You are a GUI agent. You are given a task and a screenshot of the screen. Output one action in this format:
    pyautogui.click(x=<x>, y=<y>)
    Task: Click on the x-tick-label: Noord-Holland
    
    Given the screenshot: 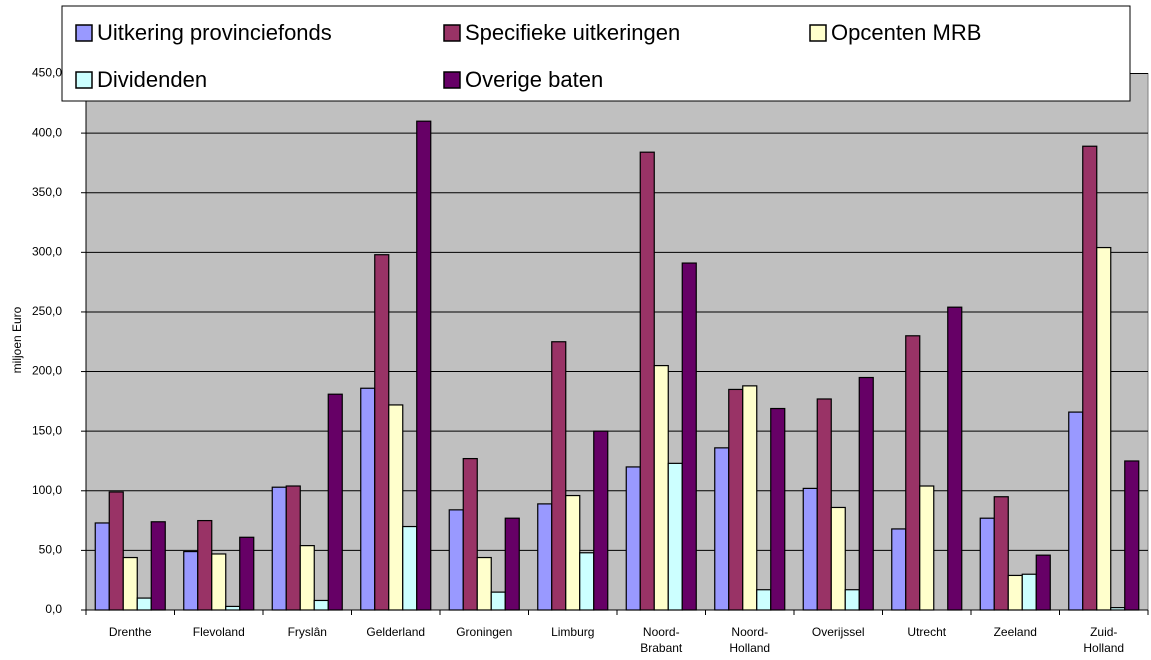 What is the action you would take?
    pyautogui.click(x=750, y=640)
    